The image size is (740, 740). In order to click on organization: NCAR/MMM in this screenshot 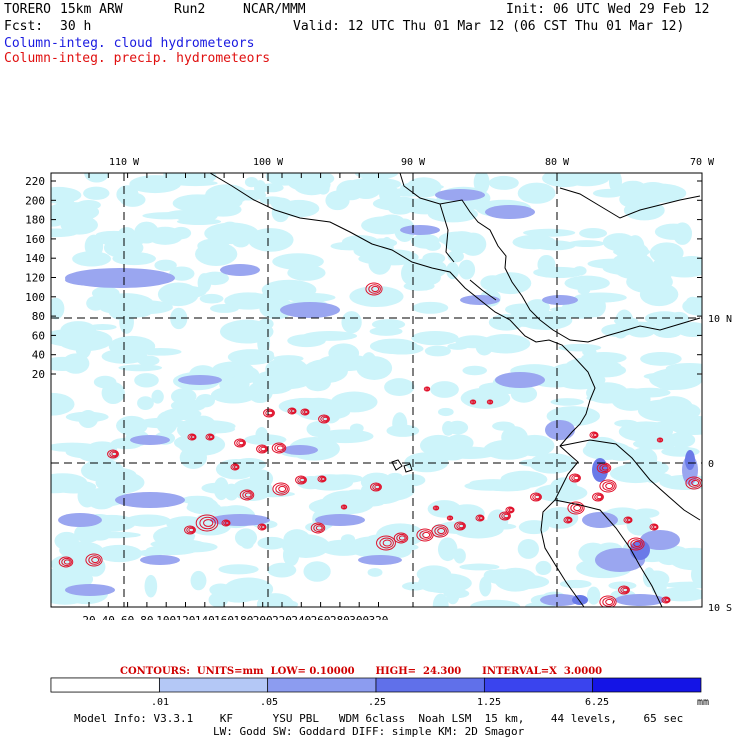, I will do `click(274, 9)`.